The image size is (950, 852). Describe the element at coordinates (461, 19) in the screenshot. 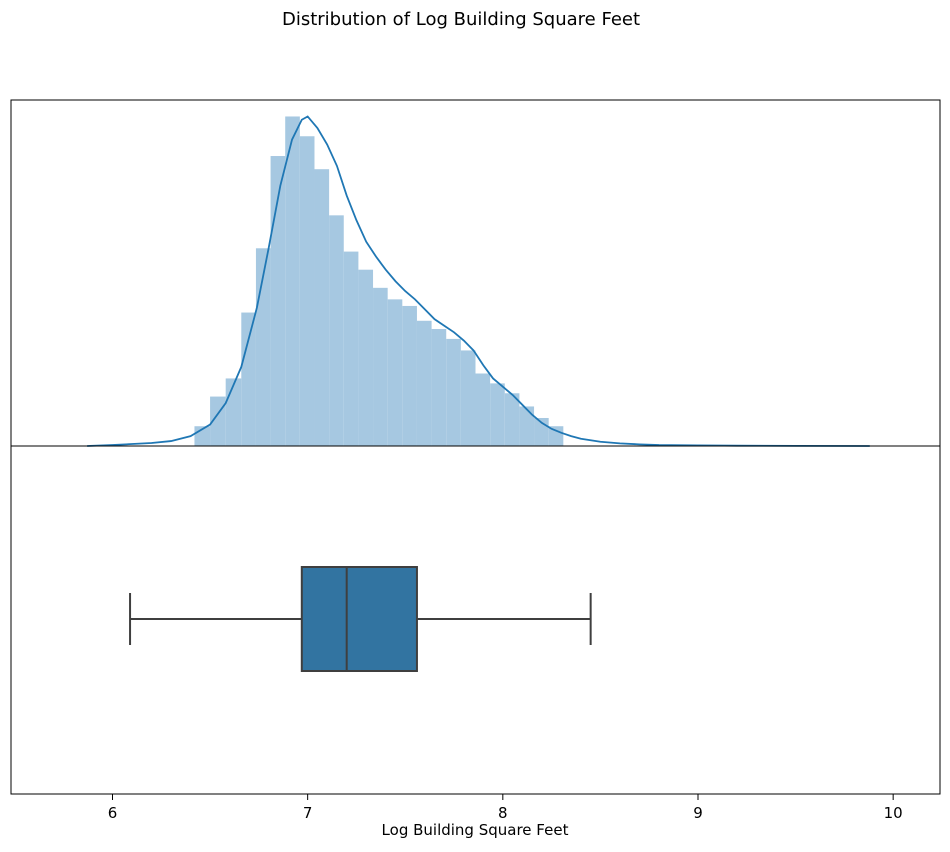

I see `chart-title: Distribution of Log Building Square Feet` at that location.